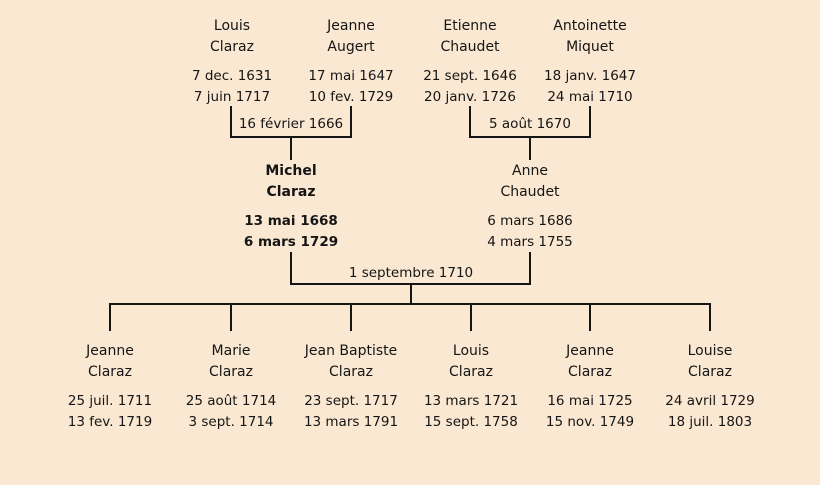  Describe the element at coordinates (710, 422) in the screenshot. I see `person-death-date: 18 juil. 1803` at that location.